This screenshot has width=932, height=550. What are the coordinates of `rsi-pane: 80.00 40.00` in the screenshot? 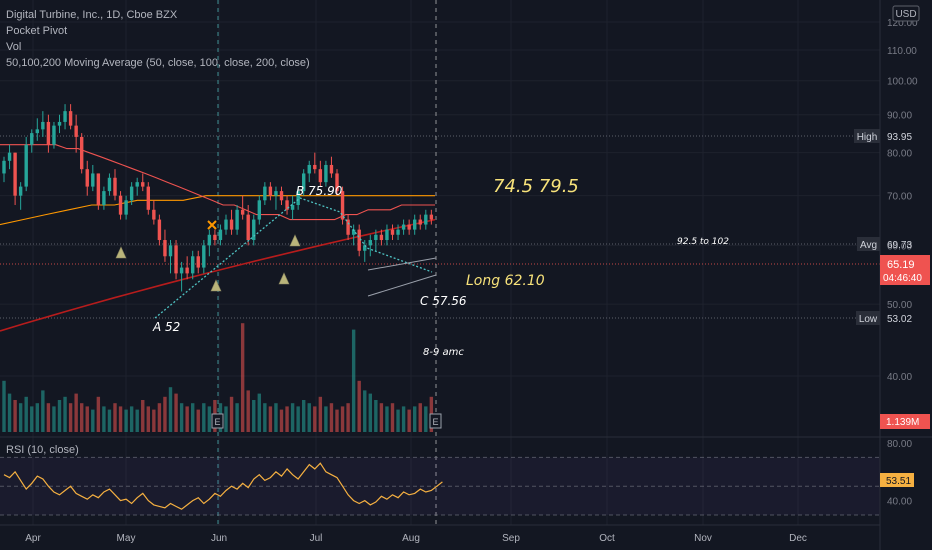 It's located at (466, 476).